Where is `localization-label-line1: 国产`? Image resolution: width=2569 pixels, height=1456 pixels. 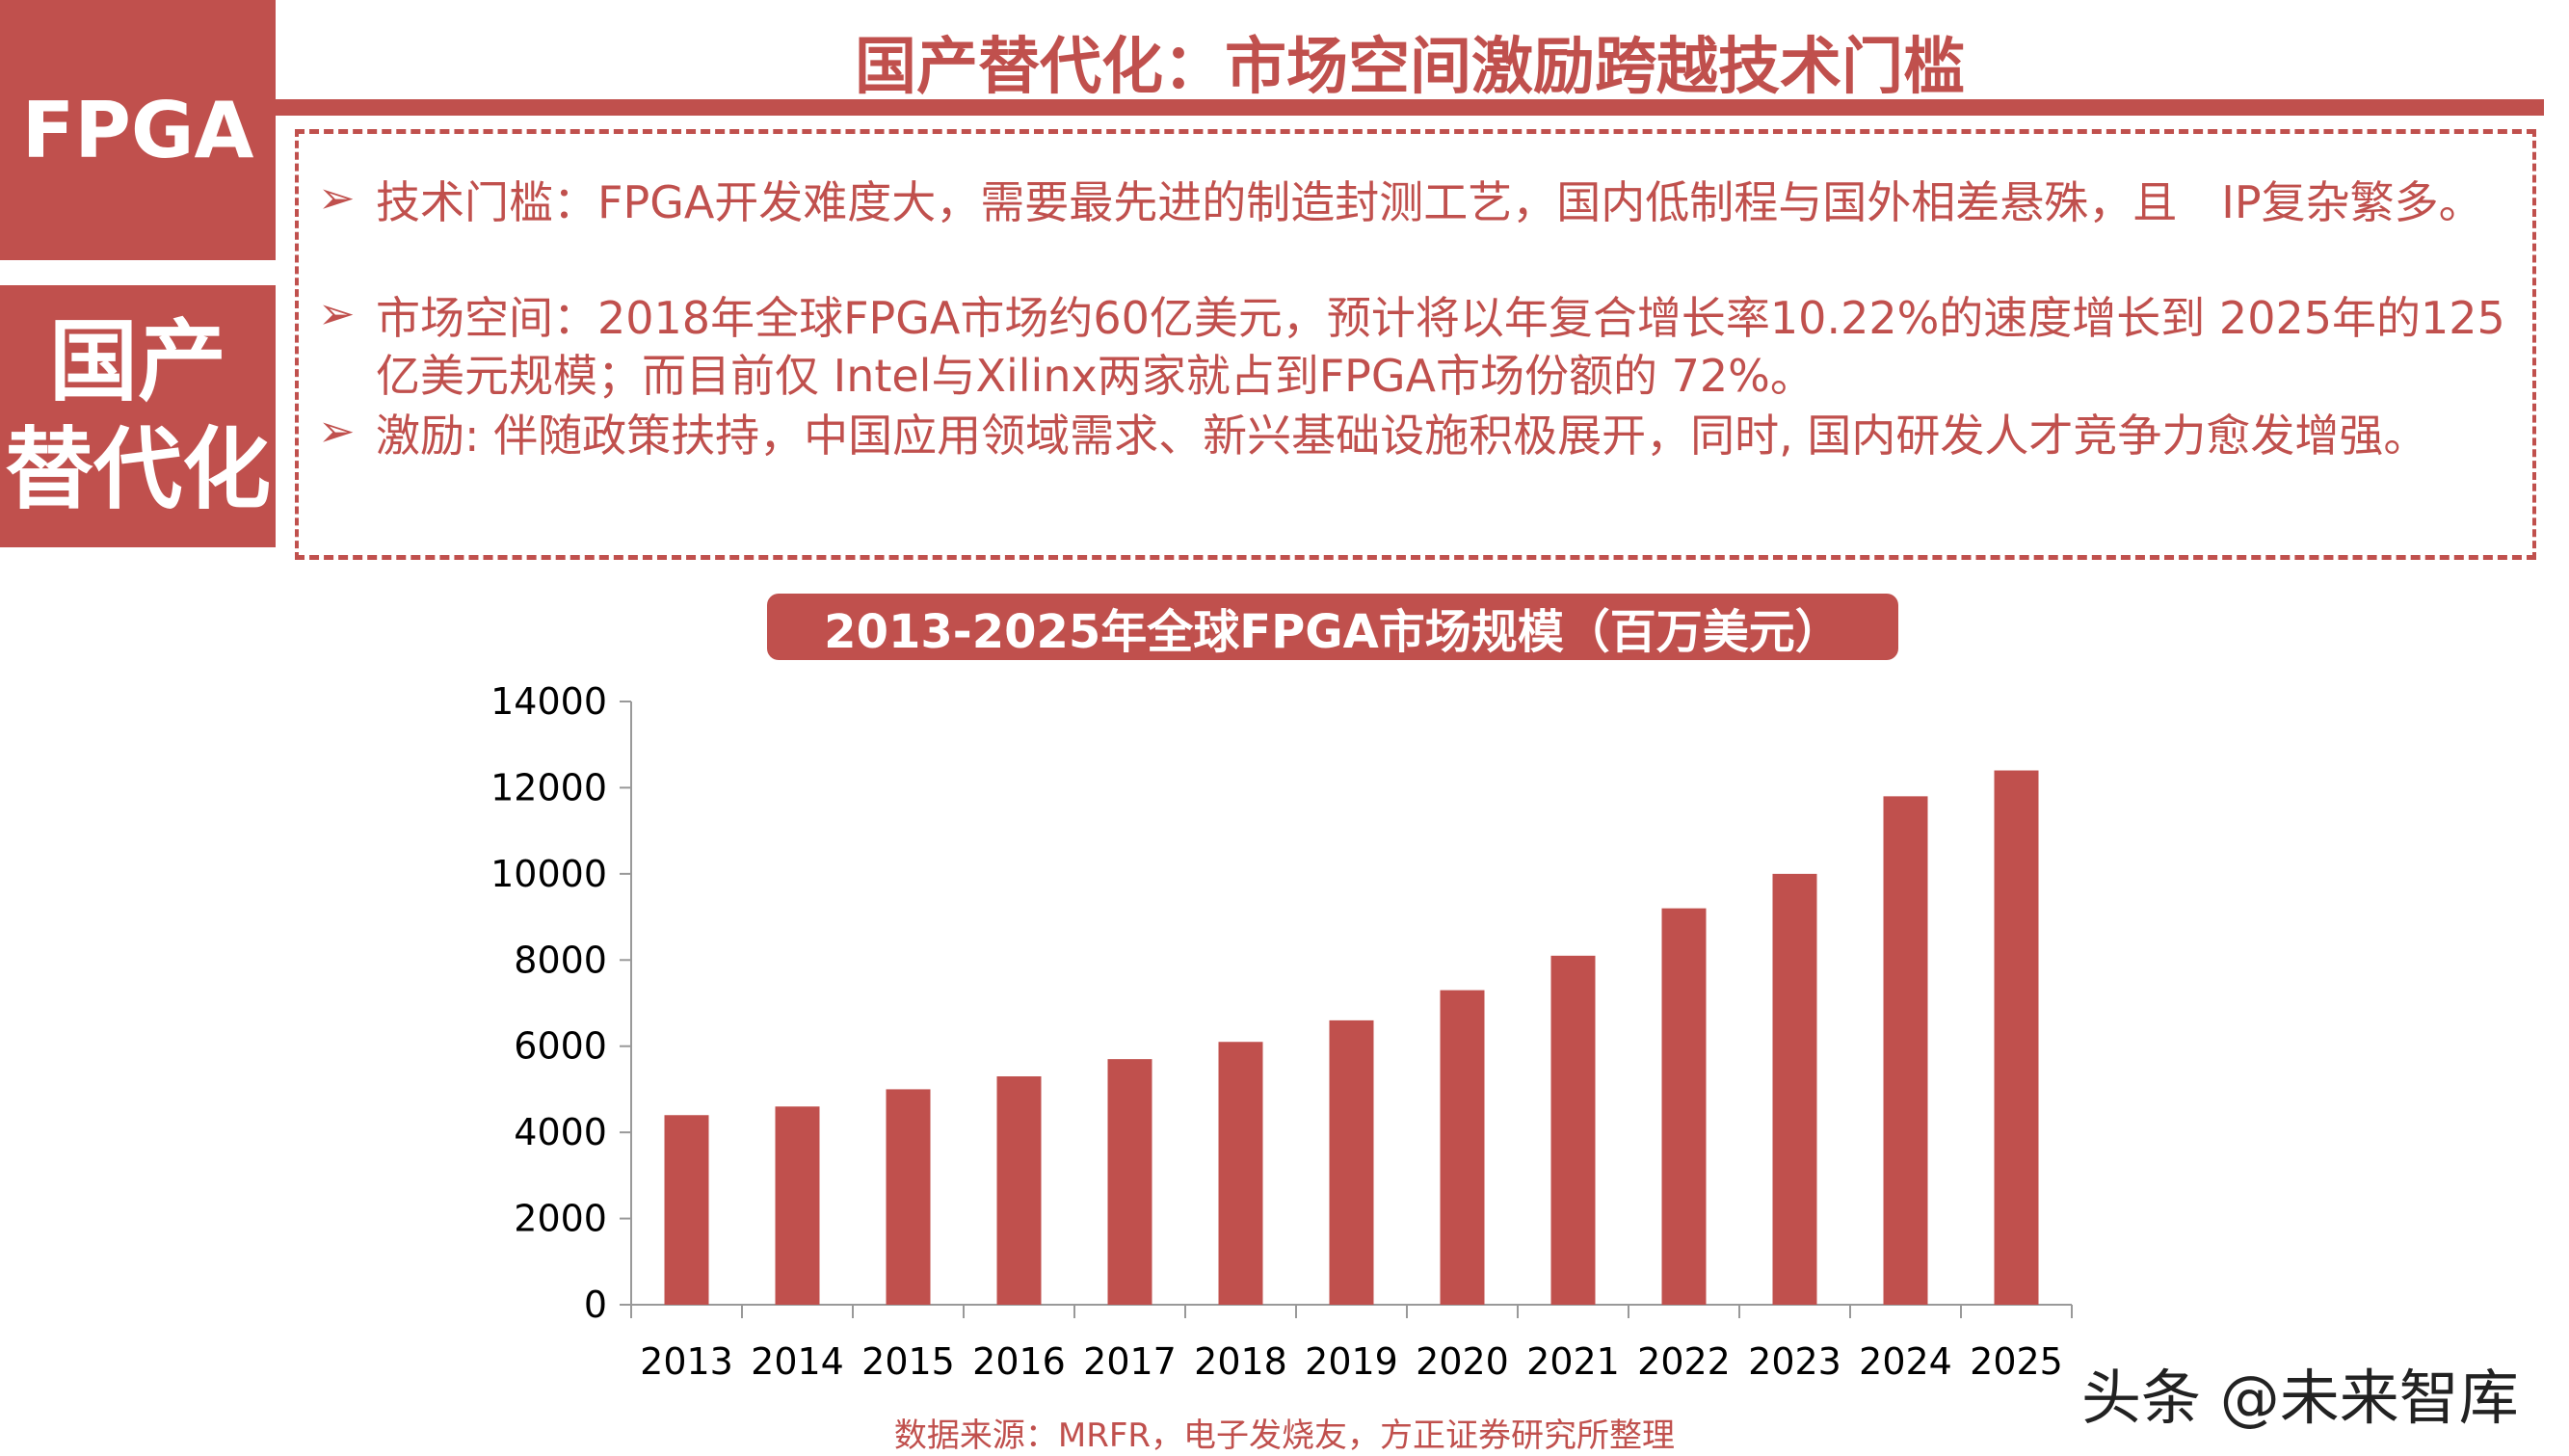
localization-label-line1: 国产 is located at coordinates (137, 361).